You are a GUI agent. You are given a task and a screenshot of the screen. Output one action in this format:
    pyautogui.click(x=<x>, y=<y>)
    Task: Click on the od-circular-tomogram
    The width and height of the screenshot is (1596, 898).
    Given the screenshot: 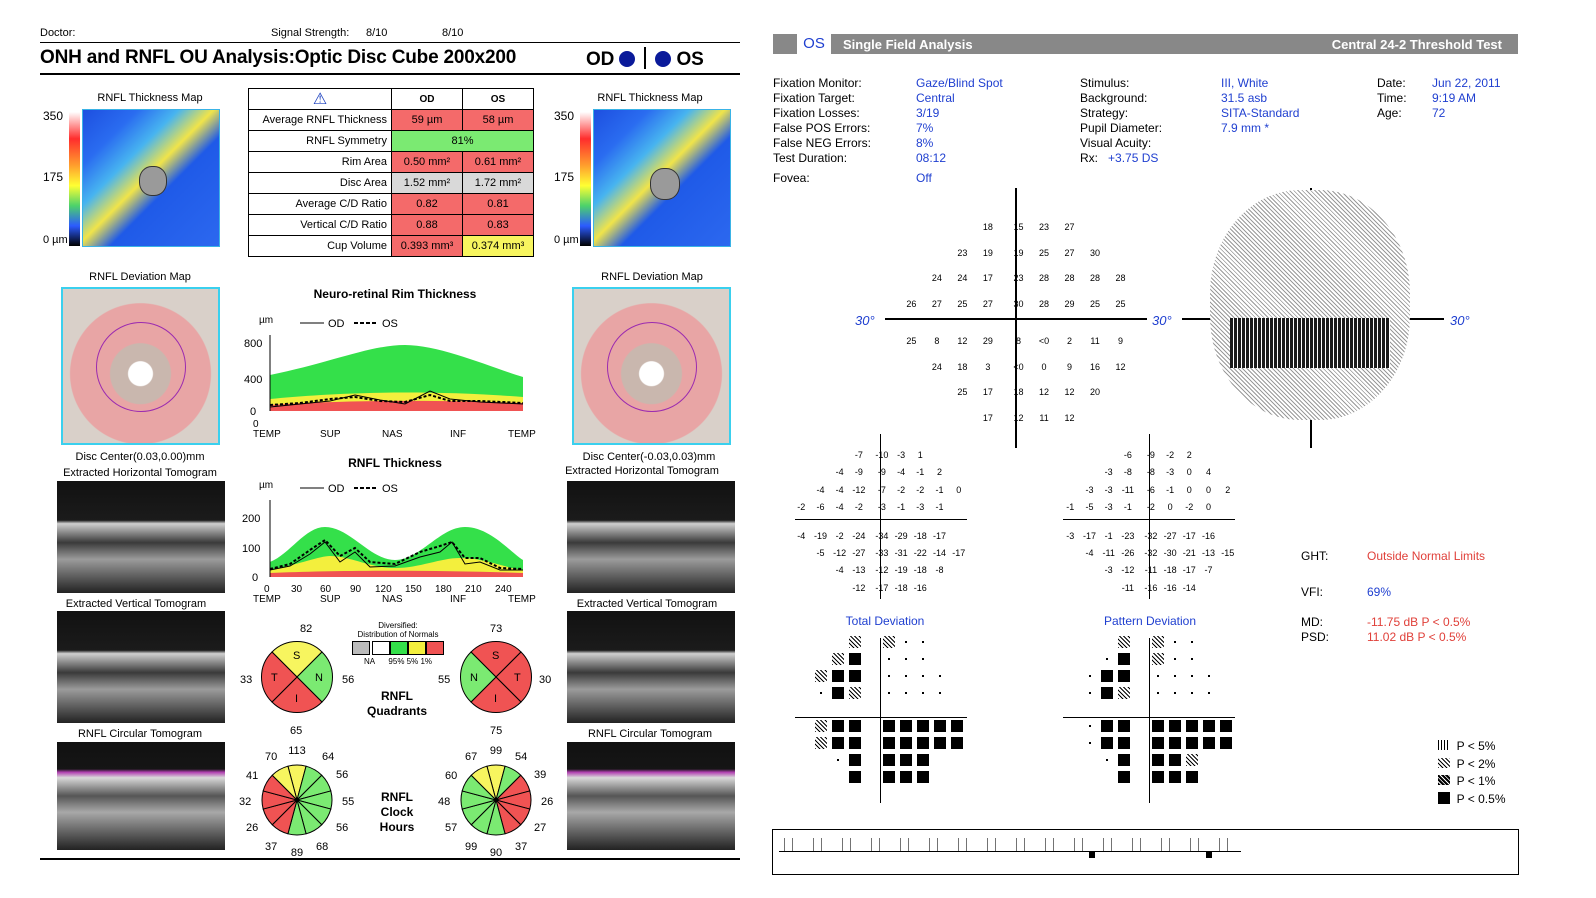 What is the action you would take?
    pyautogui.click(x=141, y=796)
    